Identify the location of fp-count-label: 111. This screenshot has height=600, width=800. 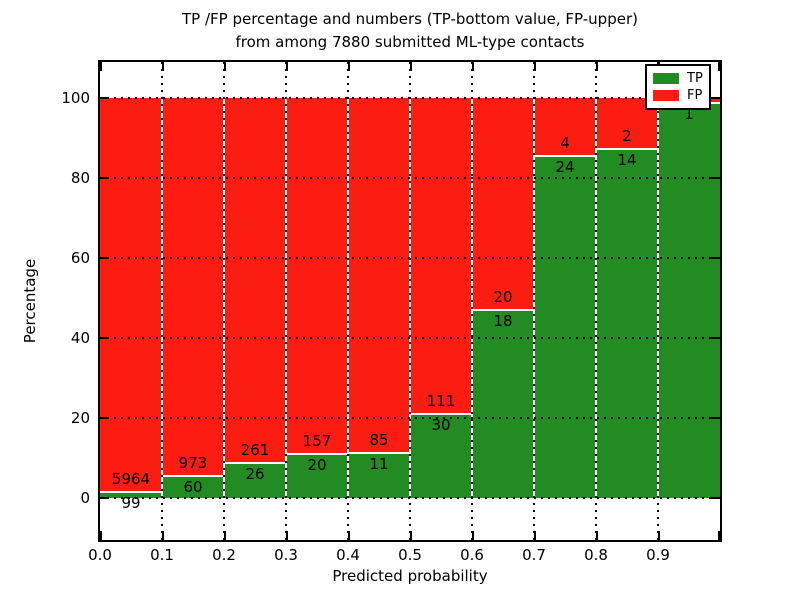
(441, 400).